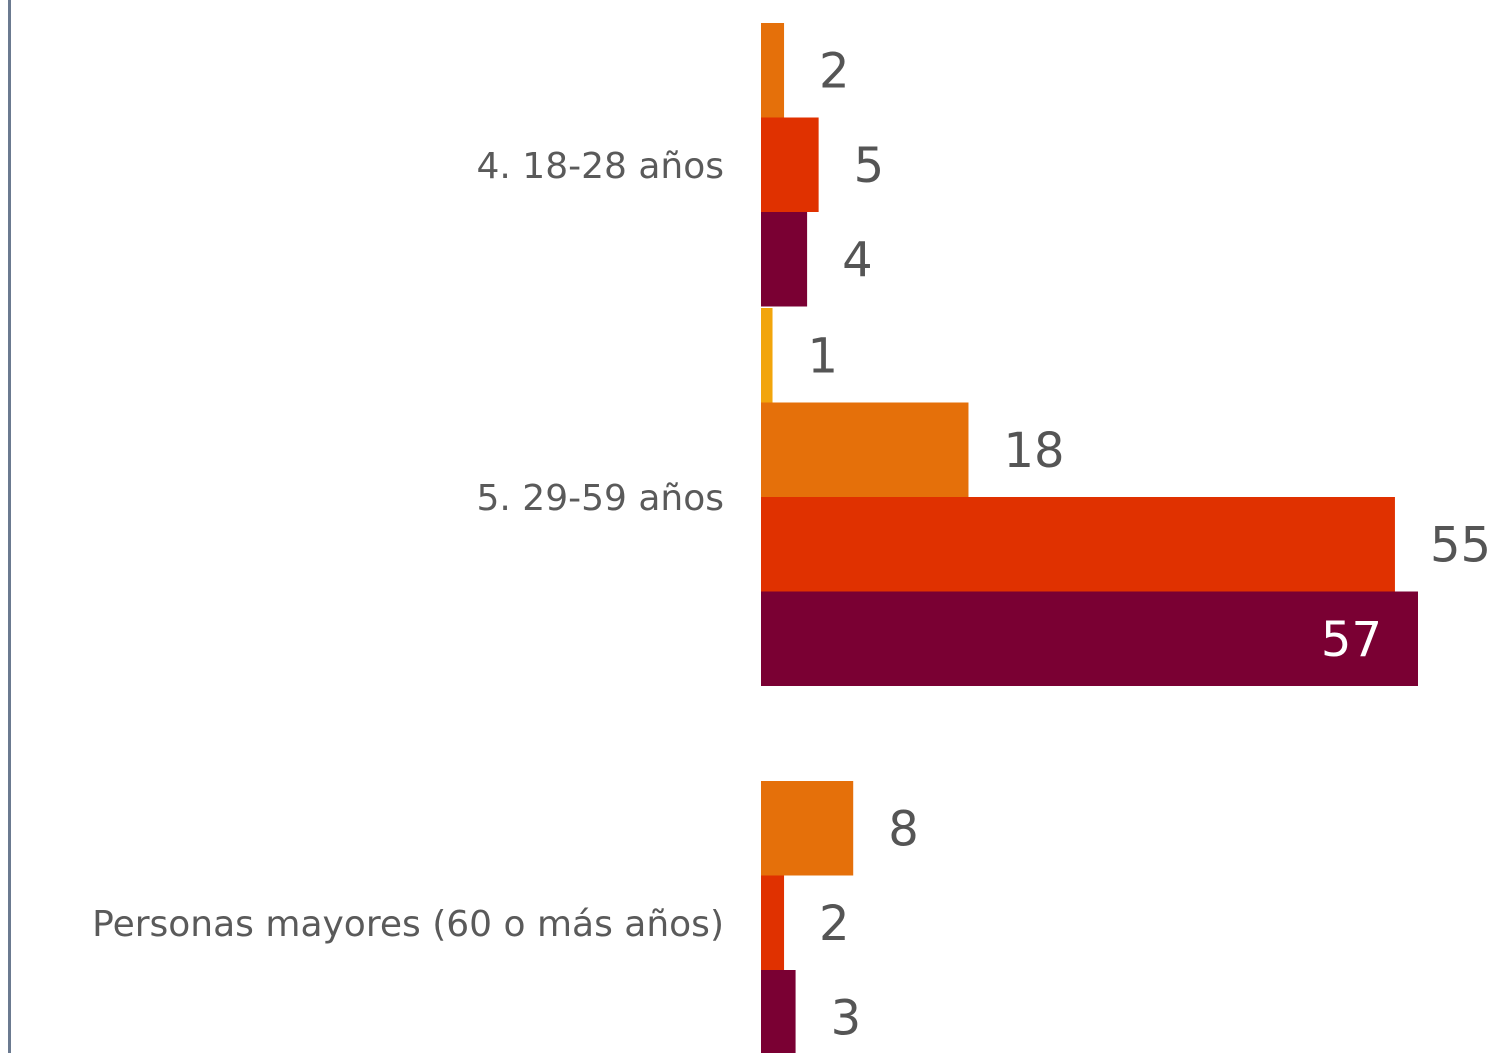  What do you see at coordinates (601, 498) in the screenshot?
I see `category-label: 5. 29-59 años` at bounding box center [601, 498].